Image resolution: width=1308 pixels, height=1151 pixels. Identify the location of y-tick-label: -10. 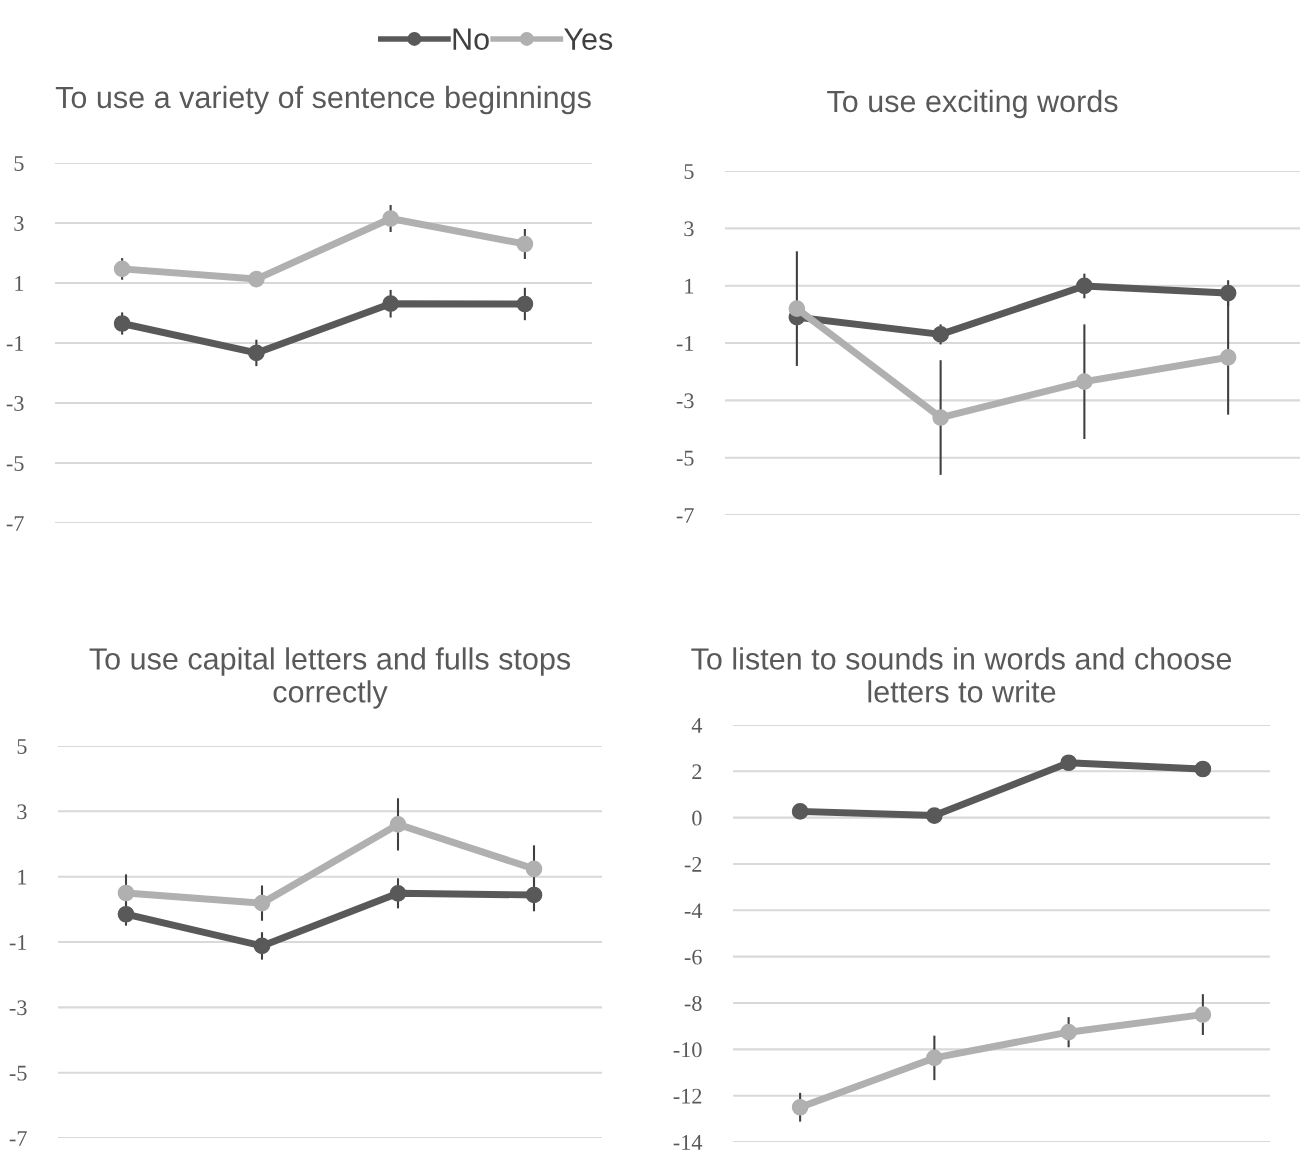
(687, 1050).